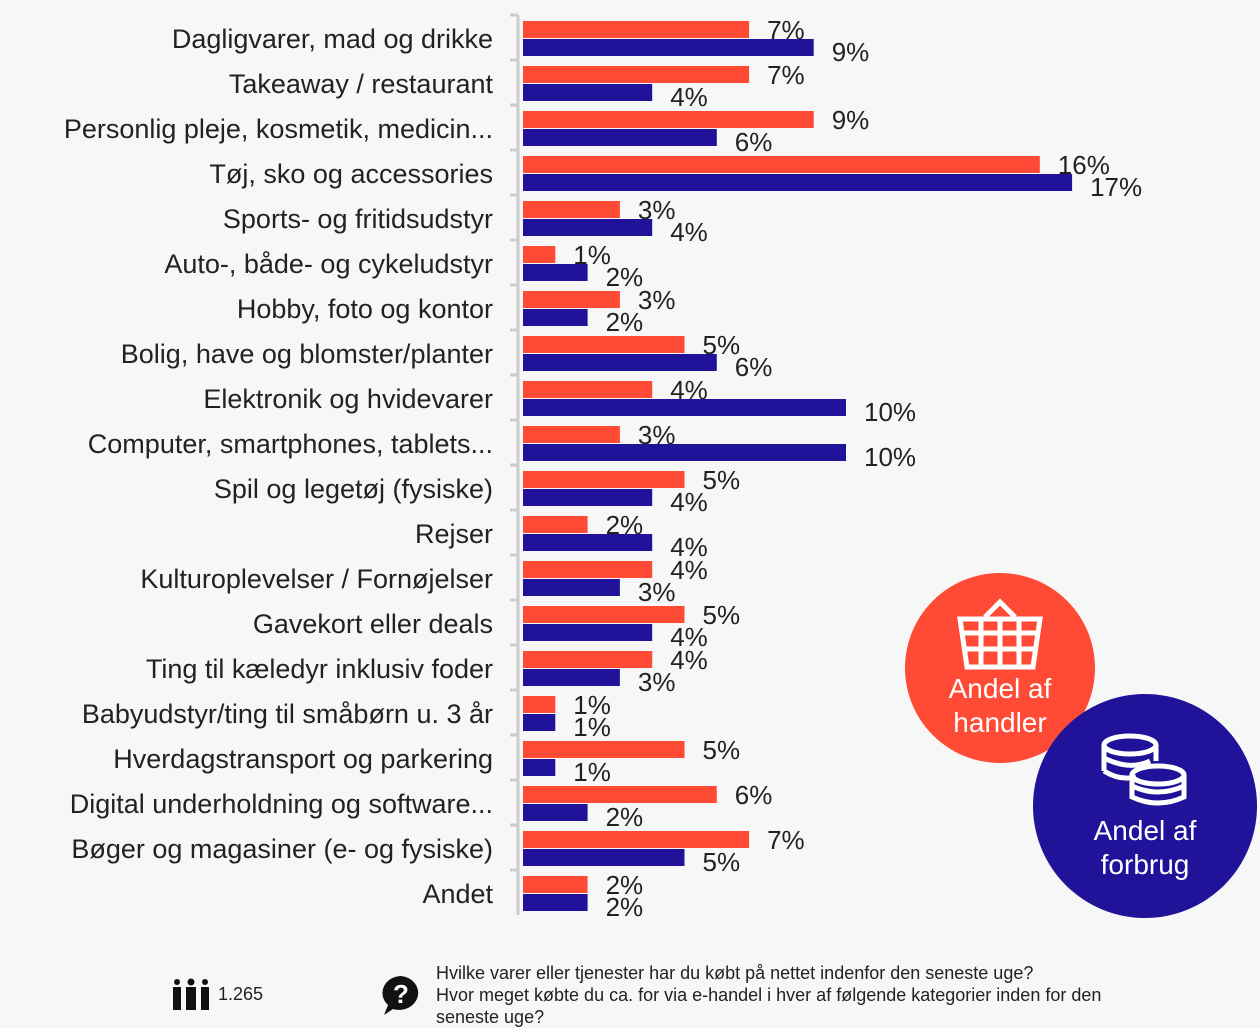 The width and height of the screenshot is (1260, 1028). Describe the element at coordinates (332, 39) in the screenshot. I see `category-label: Dagligvarer, mad og drikke` at that location.